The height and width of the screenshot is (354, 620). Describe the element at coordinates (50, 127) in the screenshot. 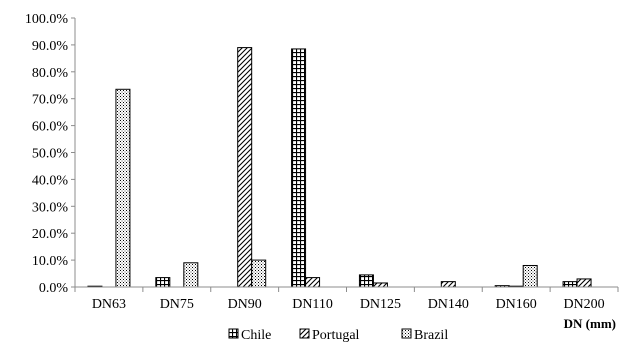

I see `y-tick-label: 60.0%` at that location.